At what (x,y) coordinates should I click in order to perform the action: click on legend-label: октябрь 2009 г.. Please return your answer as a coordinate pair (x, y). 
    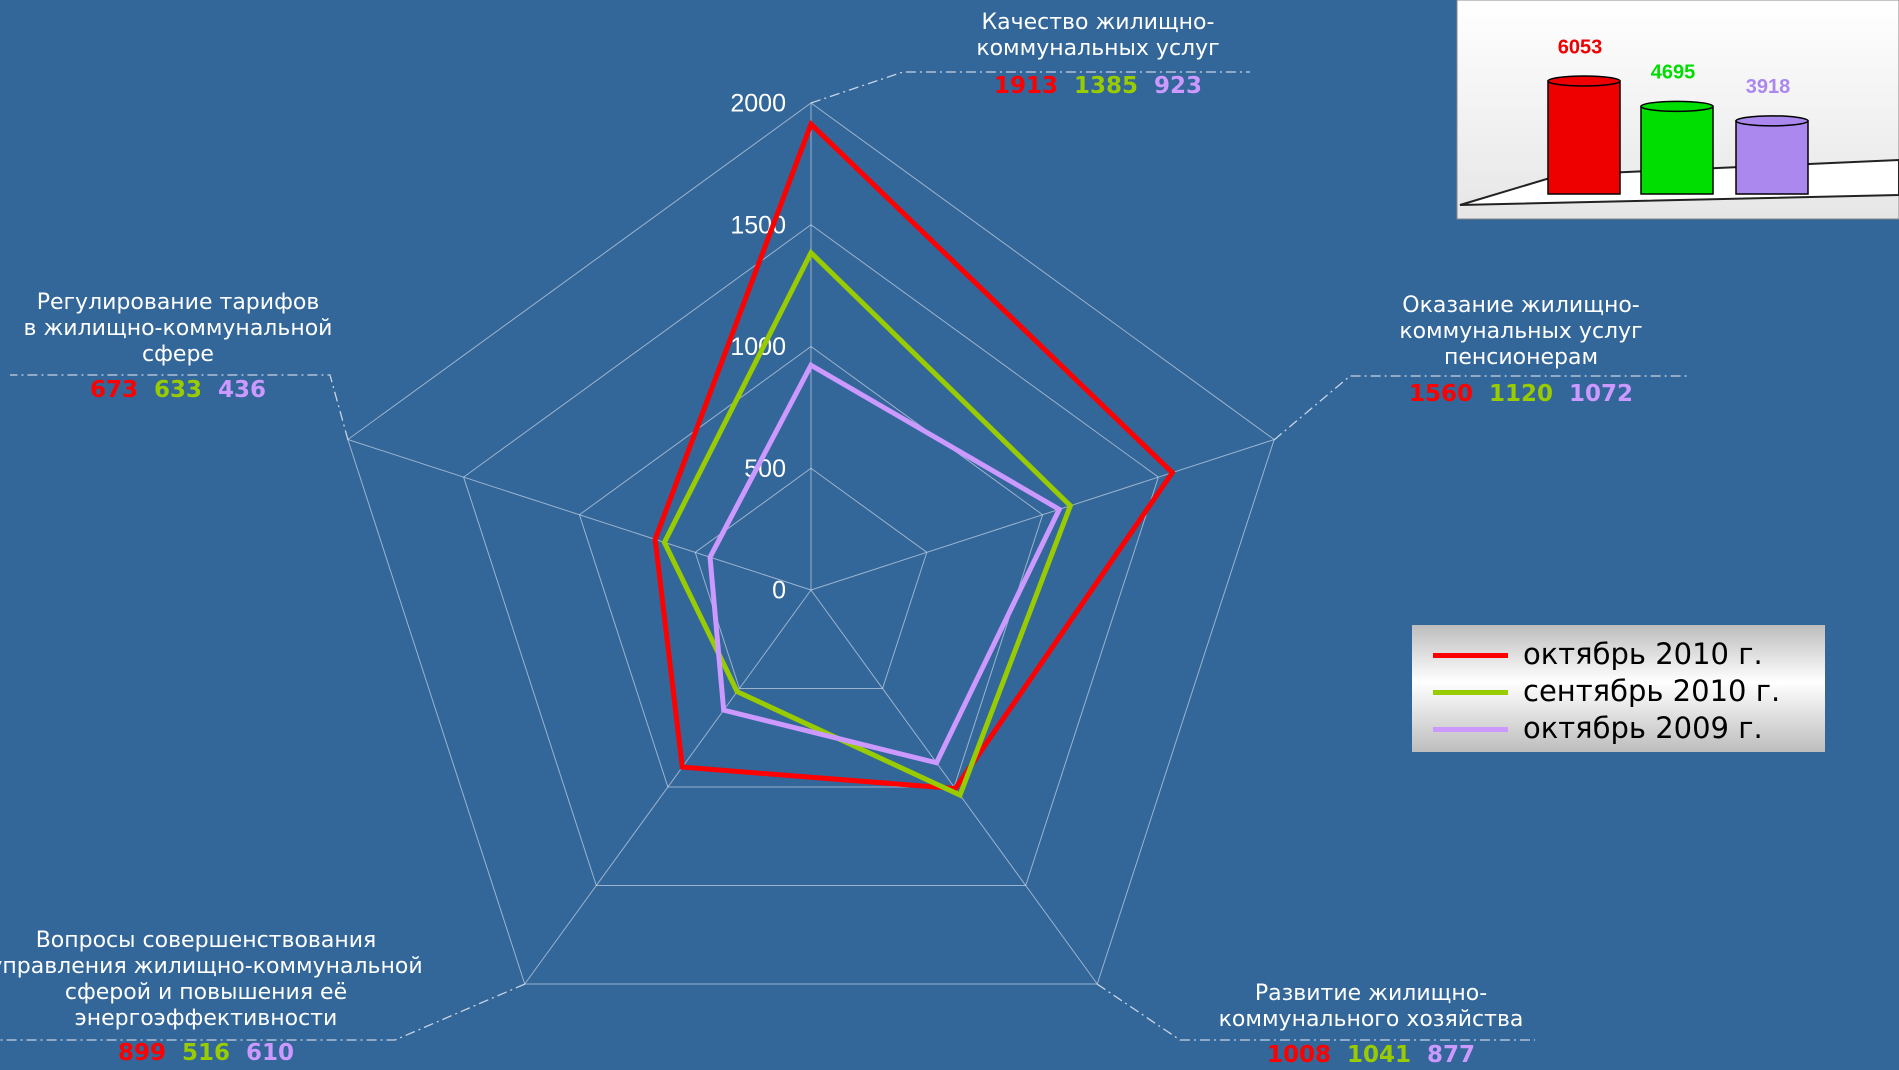
    Looking at the image, I should click on (1643, 728).